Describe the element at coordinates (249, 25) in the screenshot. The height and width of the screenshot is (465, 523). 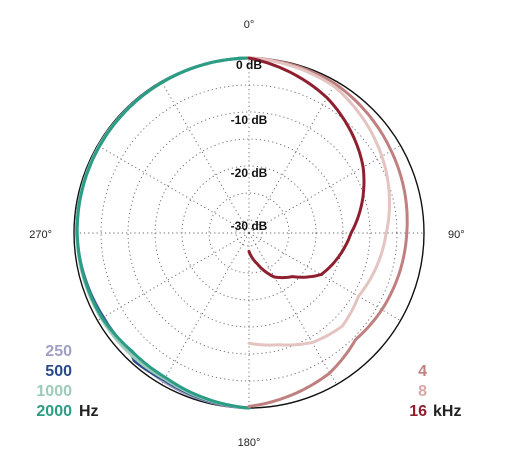
I see `angle-label-0: 0°` at that location.